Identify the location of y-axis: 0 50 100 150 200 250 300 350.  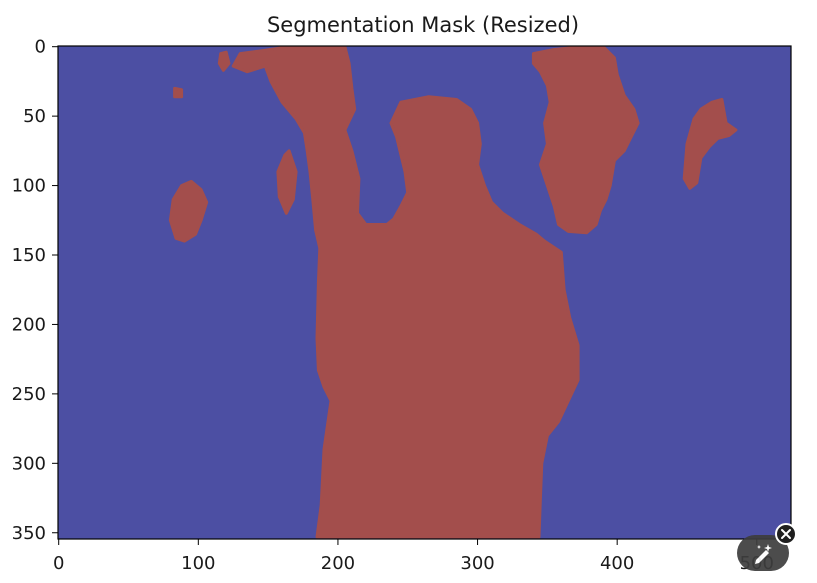
(35, 290).